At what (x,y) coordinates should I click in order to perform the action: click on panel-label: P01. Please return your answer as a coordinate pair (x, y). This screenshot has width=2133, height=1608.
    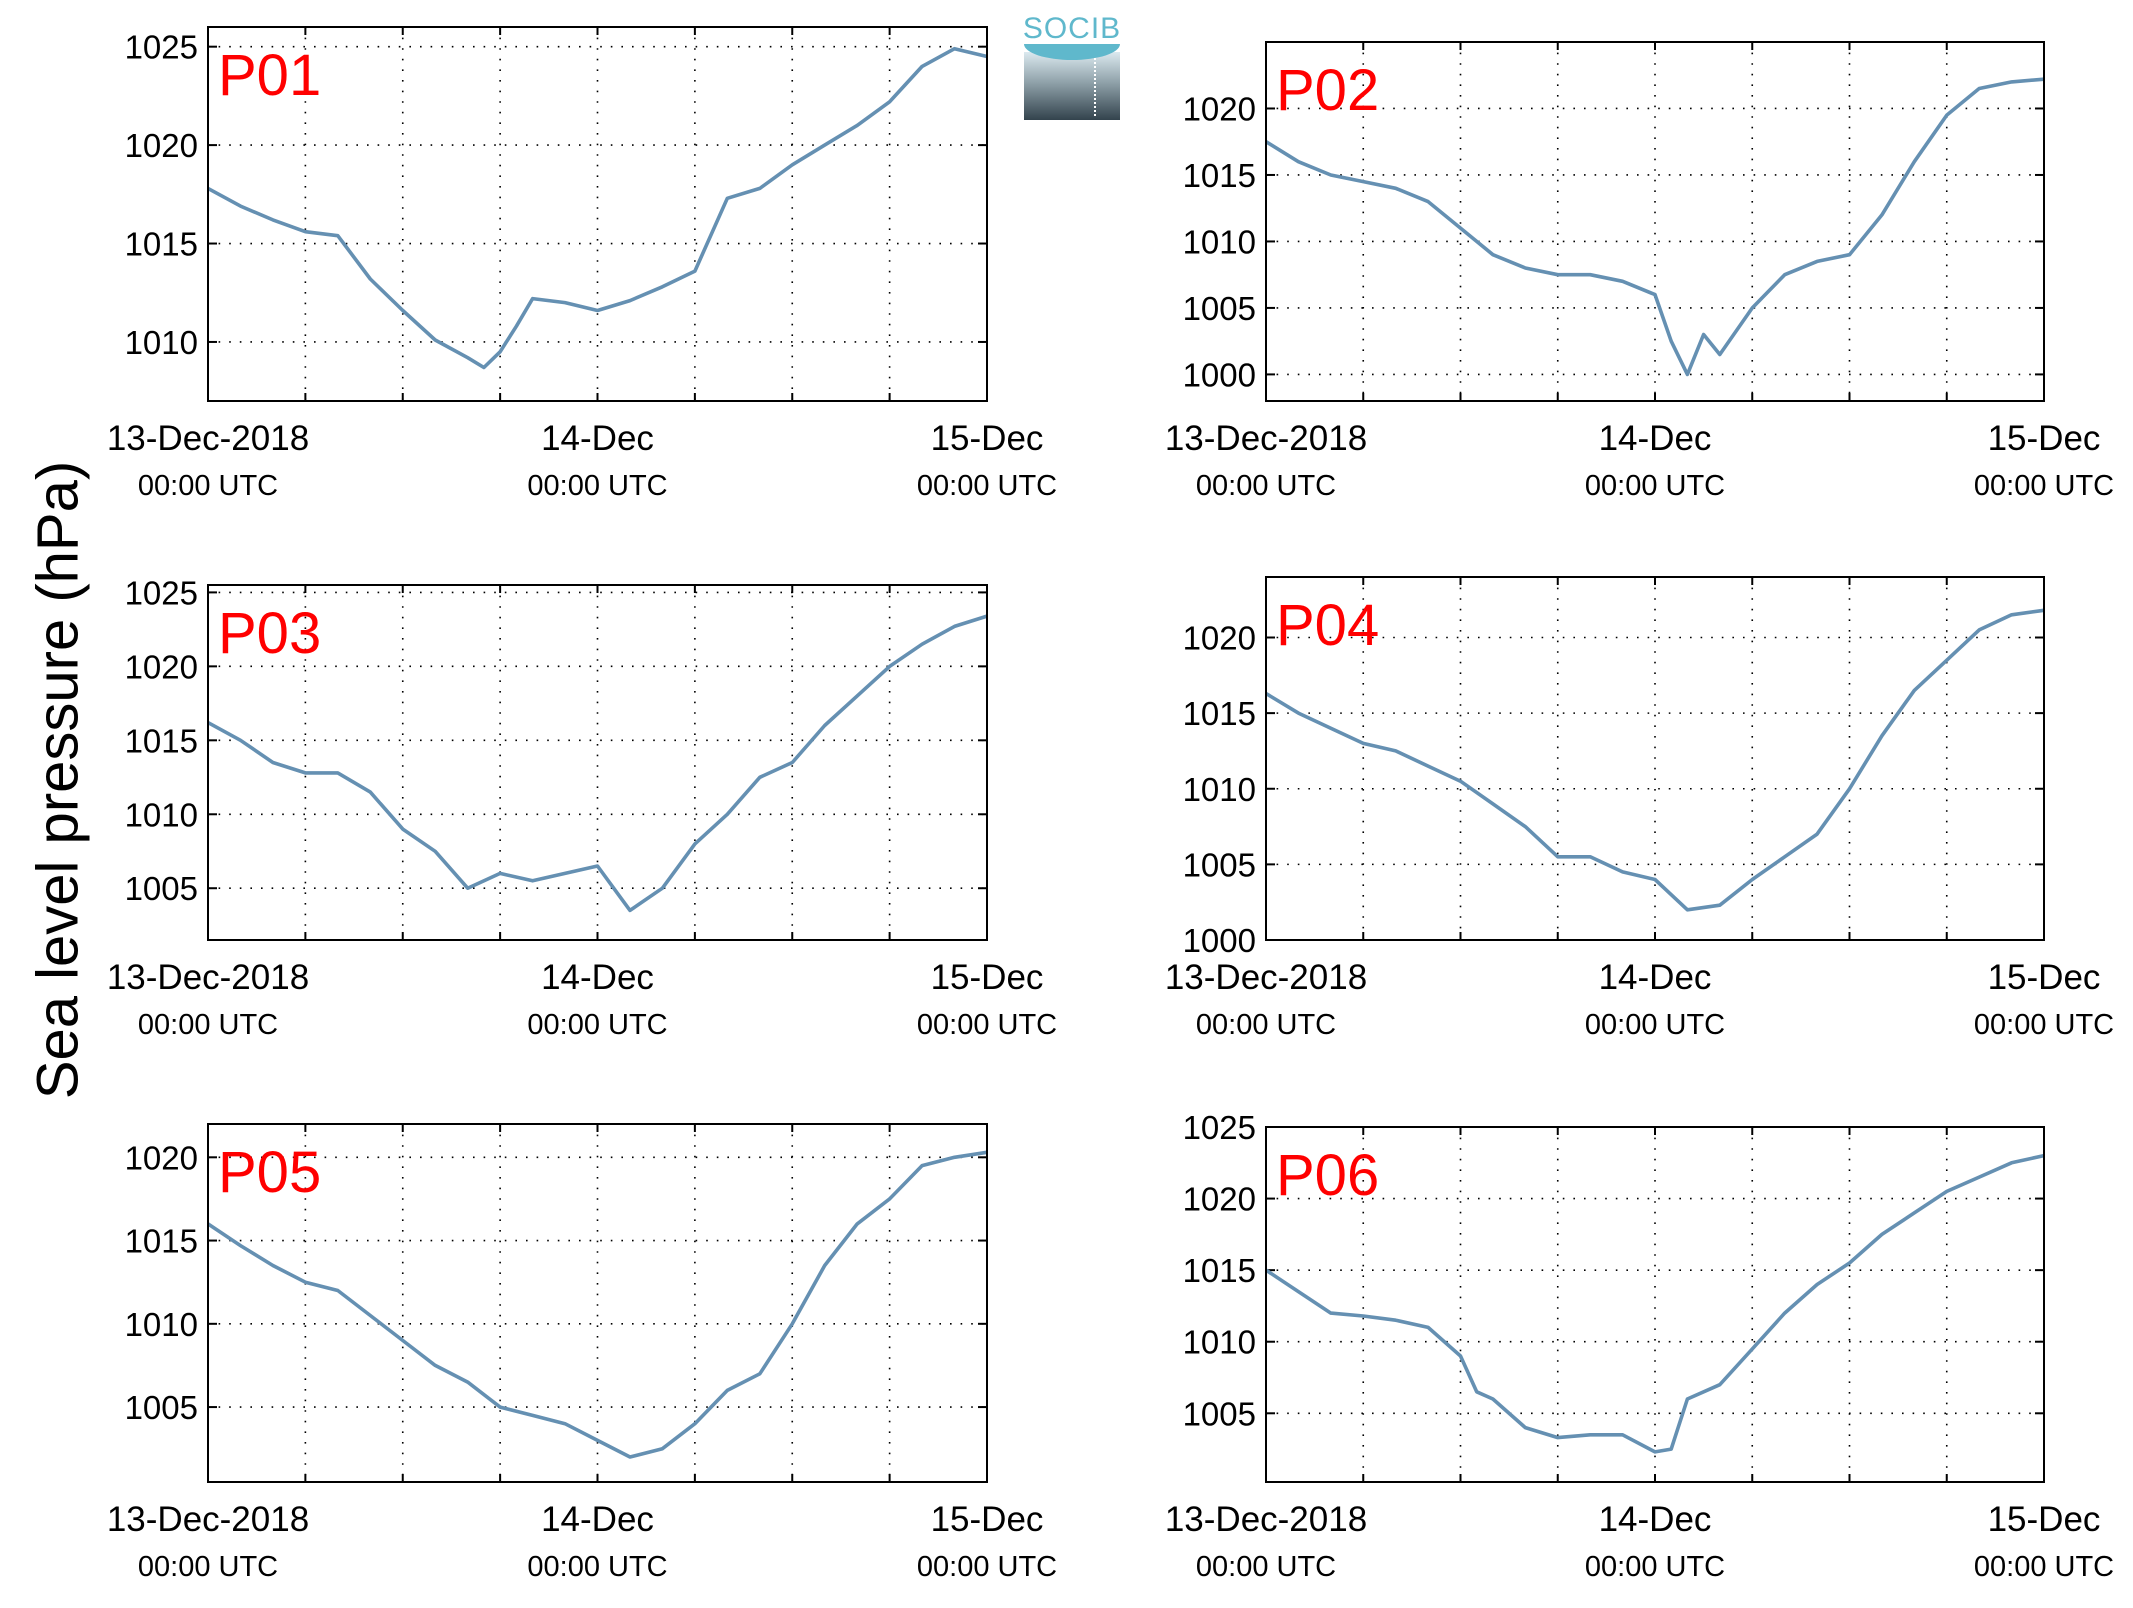
    Looking at the image, I should click on (269, 75).